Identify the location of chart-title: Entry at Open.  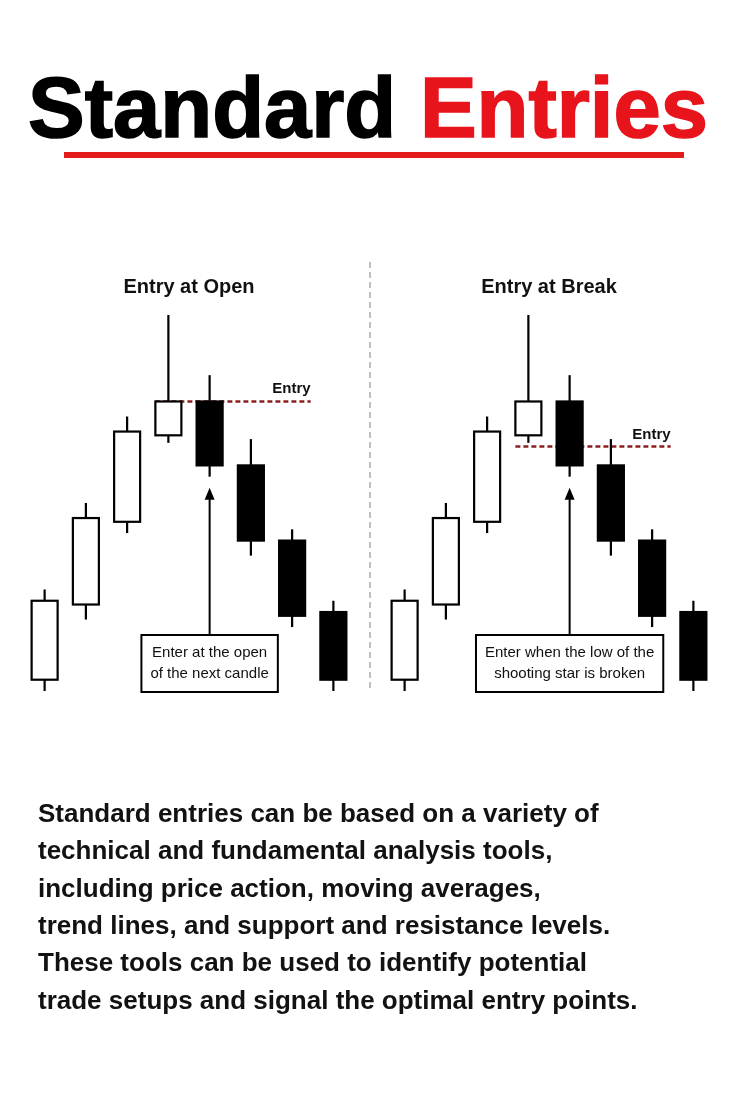
(189, 286).